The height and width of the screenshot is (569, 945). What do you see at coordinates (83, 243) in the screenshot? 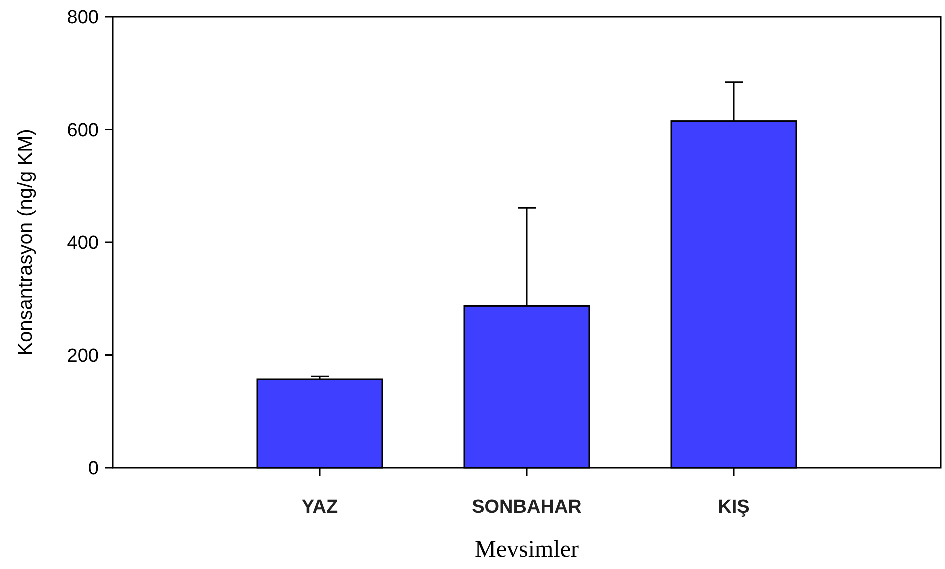
I see `y-tick-label: 400` at bounding box center [83, 243].